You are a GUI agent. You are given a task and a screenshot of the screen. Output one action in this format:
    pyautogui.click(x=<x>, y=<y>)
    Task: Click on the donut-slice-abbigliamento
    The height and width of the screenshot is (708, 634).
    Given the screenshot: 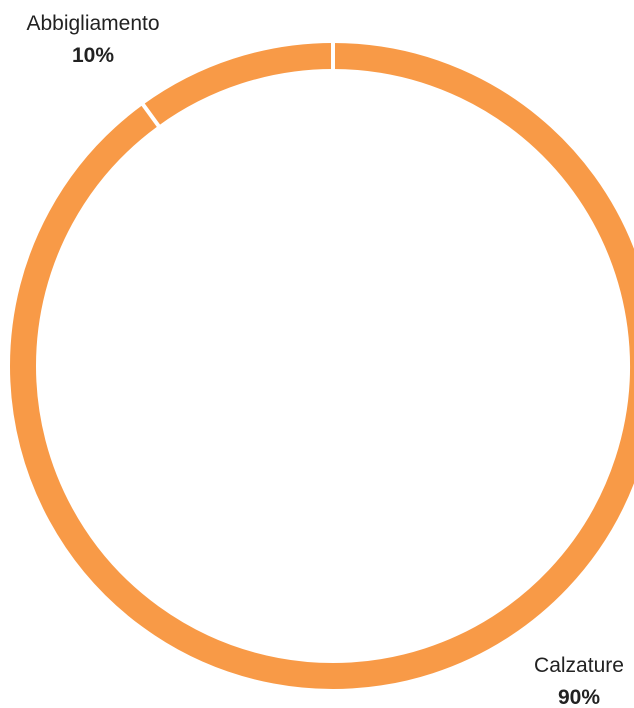 What is the action you would take?
    pyautogui.click(x=238, y=84)
    